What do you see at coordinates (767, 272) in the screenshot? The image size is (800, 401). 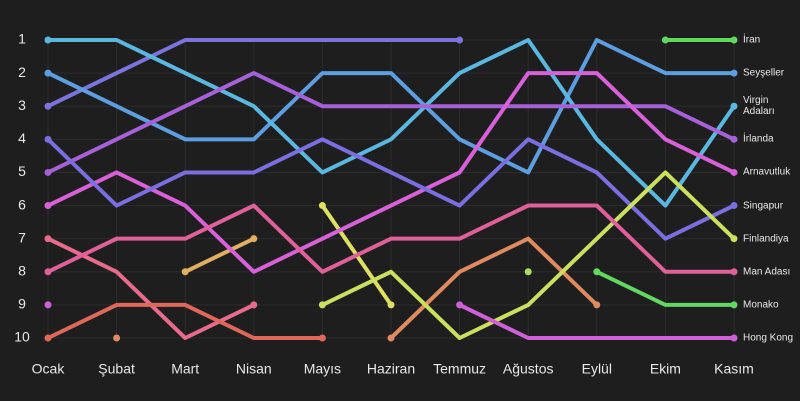 I see `series-label: Man Adası` at bounding box center [767, 272].